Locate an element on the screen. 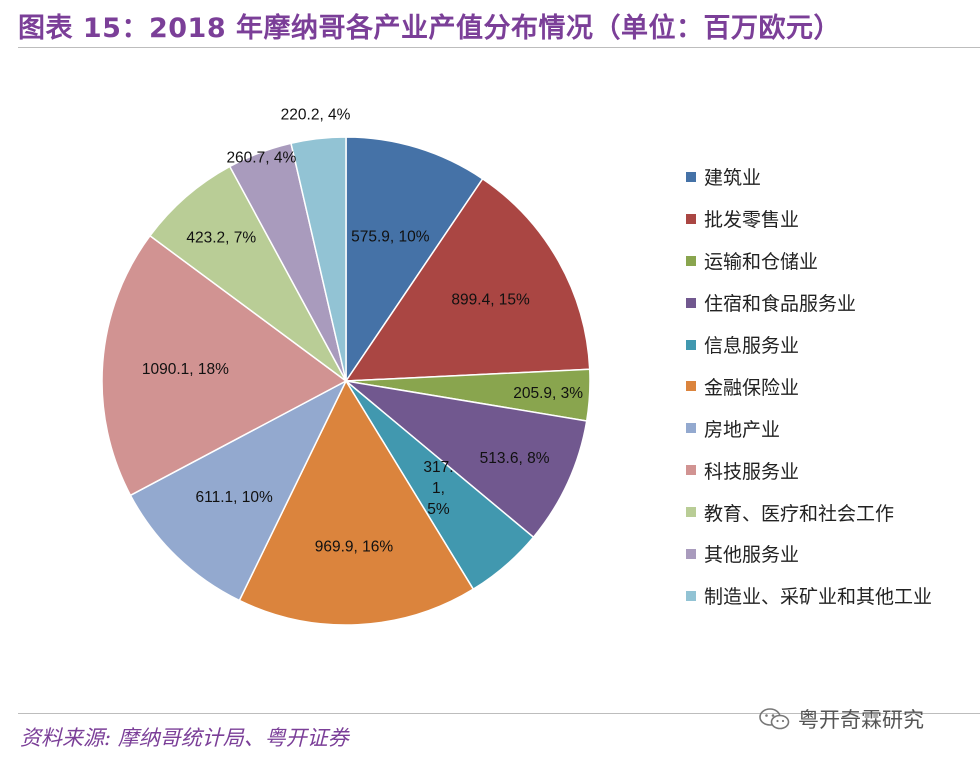 The image size is (980, 762). legend-label: 科技服务业 is located at coordinates (752, 471).